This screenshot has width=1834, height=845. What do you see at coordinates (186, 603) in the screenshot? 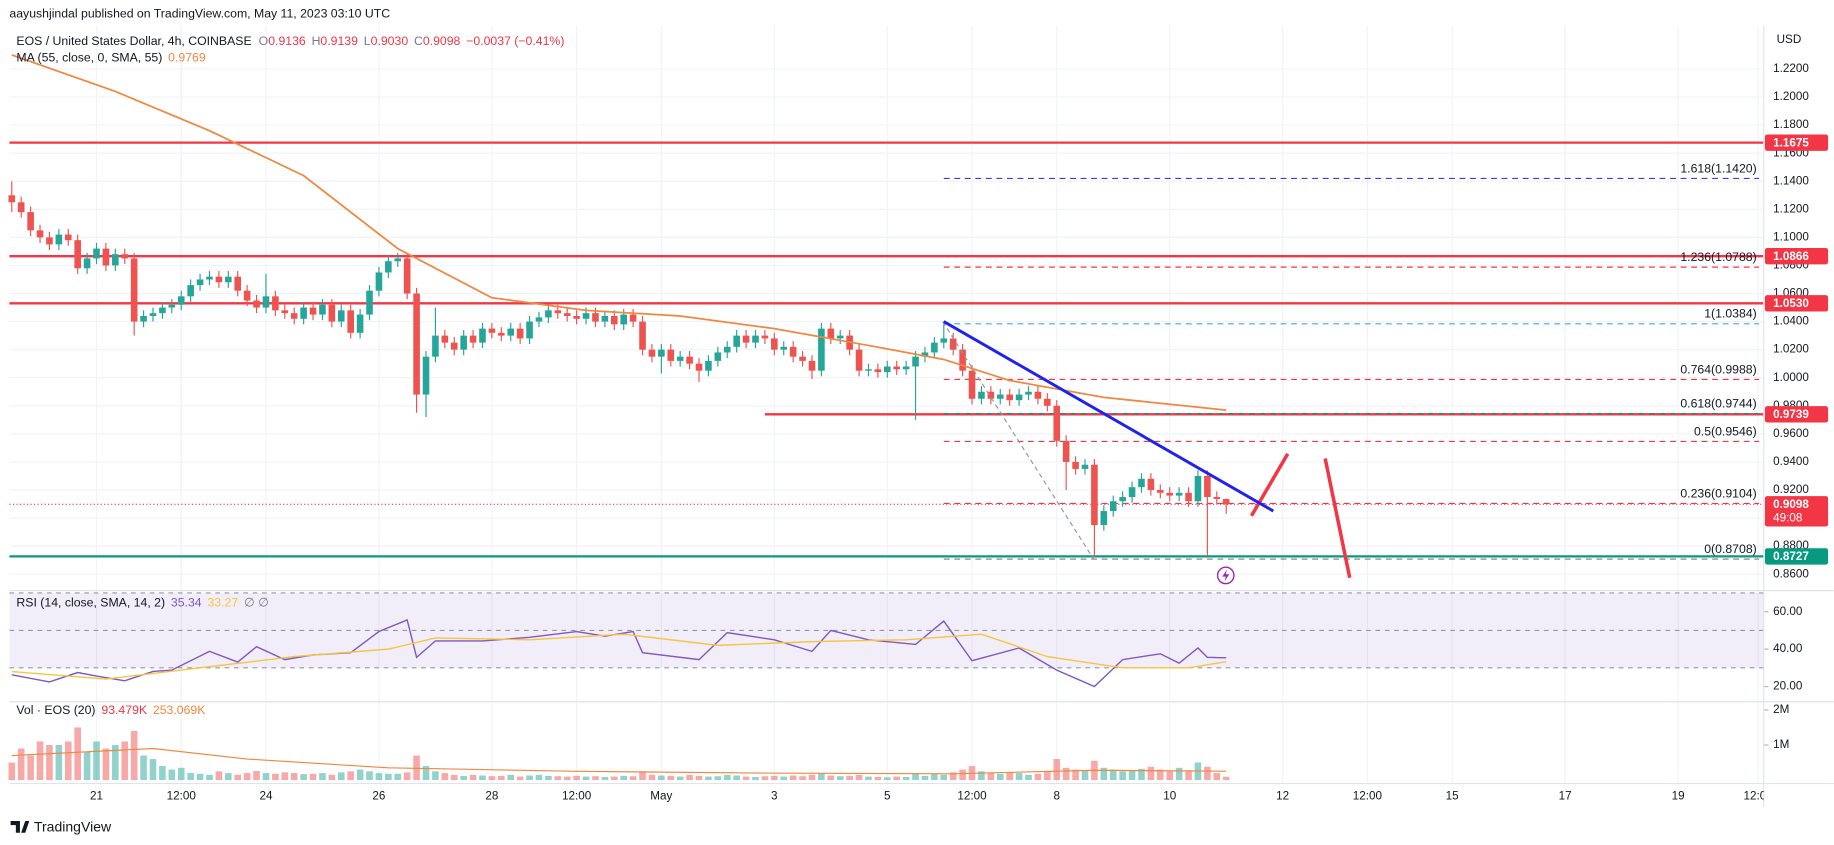
I see `rsi-value: 35.34` at bounding box center [186, 603].